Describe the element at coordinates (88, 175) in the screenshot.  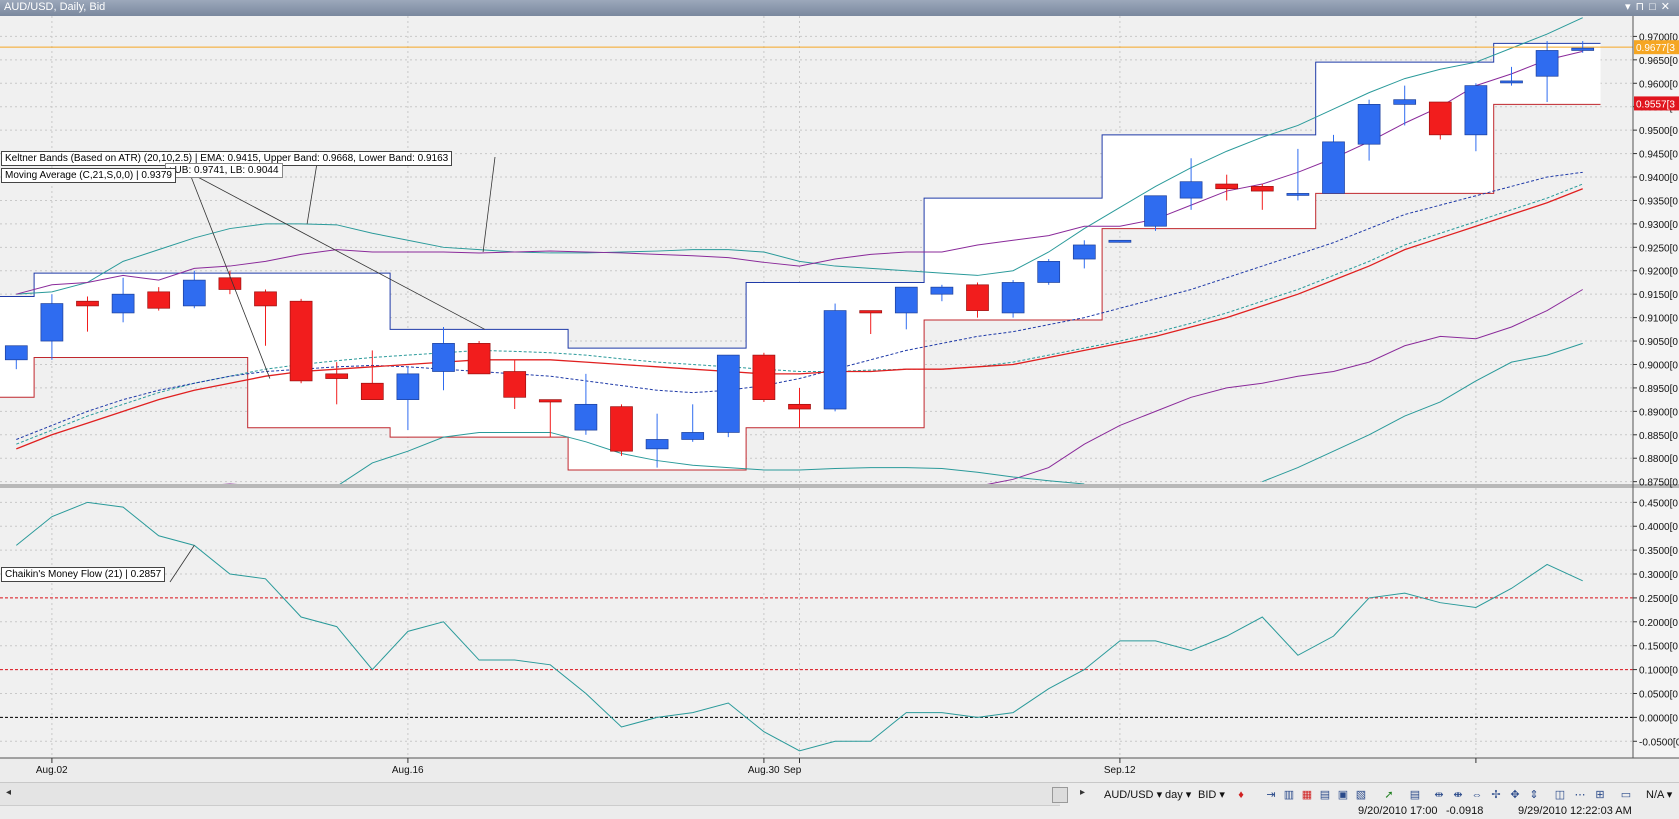
I see `ma-legend: Moving Average (C,21,S,0,0) | 0.9379` at that location.